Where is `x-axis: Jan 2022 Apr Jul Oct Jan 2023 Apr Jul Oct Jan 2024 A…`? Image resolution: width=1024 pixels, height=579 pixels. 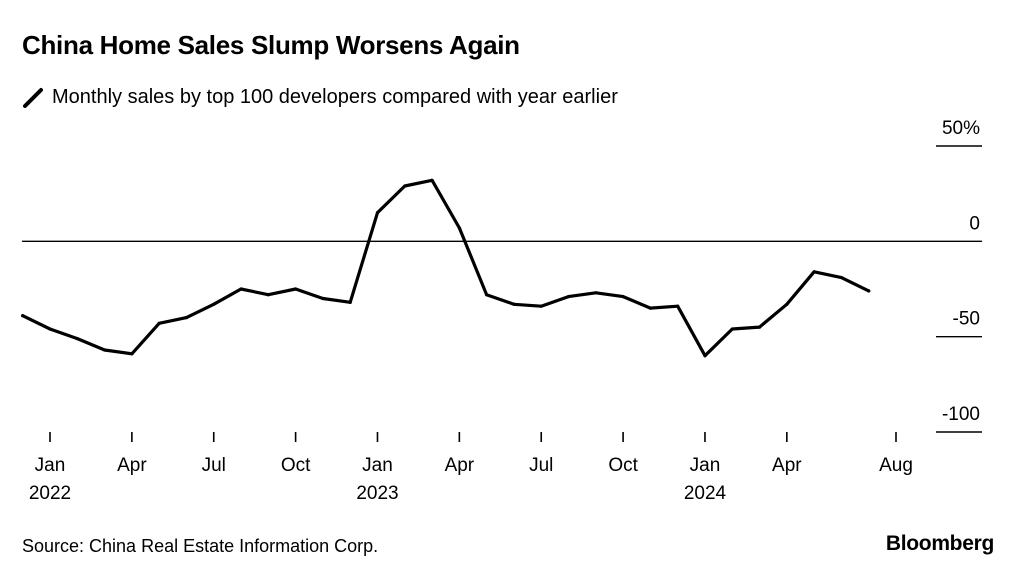
x-axis: Jan 2022 Apr Jul Oct Jan 2023 Apr Jul Oct Jan 2024 A… is located at coordinates (471, 468).